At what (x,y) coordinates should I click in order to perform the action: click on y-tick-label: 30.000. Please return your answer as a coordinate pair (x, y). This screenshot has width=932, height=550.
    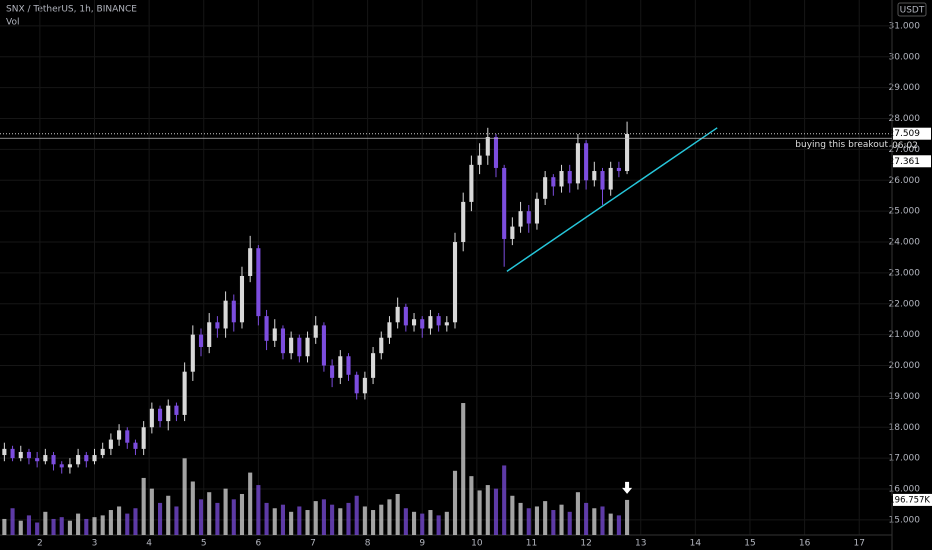
    Looking at the image, I should click on (905, 57).